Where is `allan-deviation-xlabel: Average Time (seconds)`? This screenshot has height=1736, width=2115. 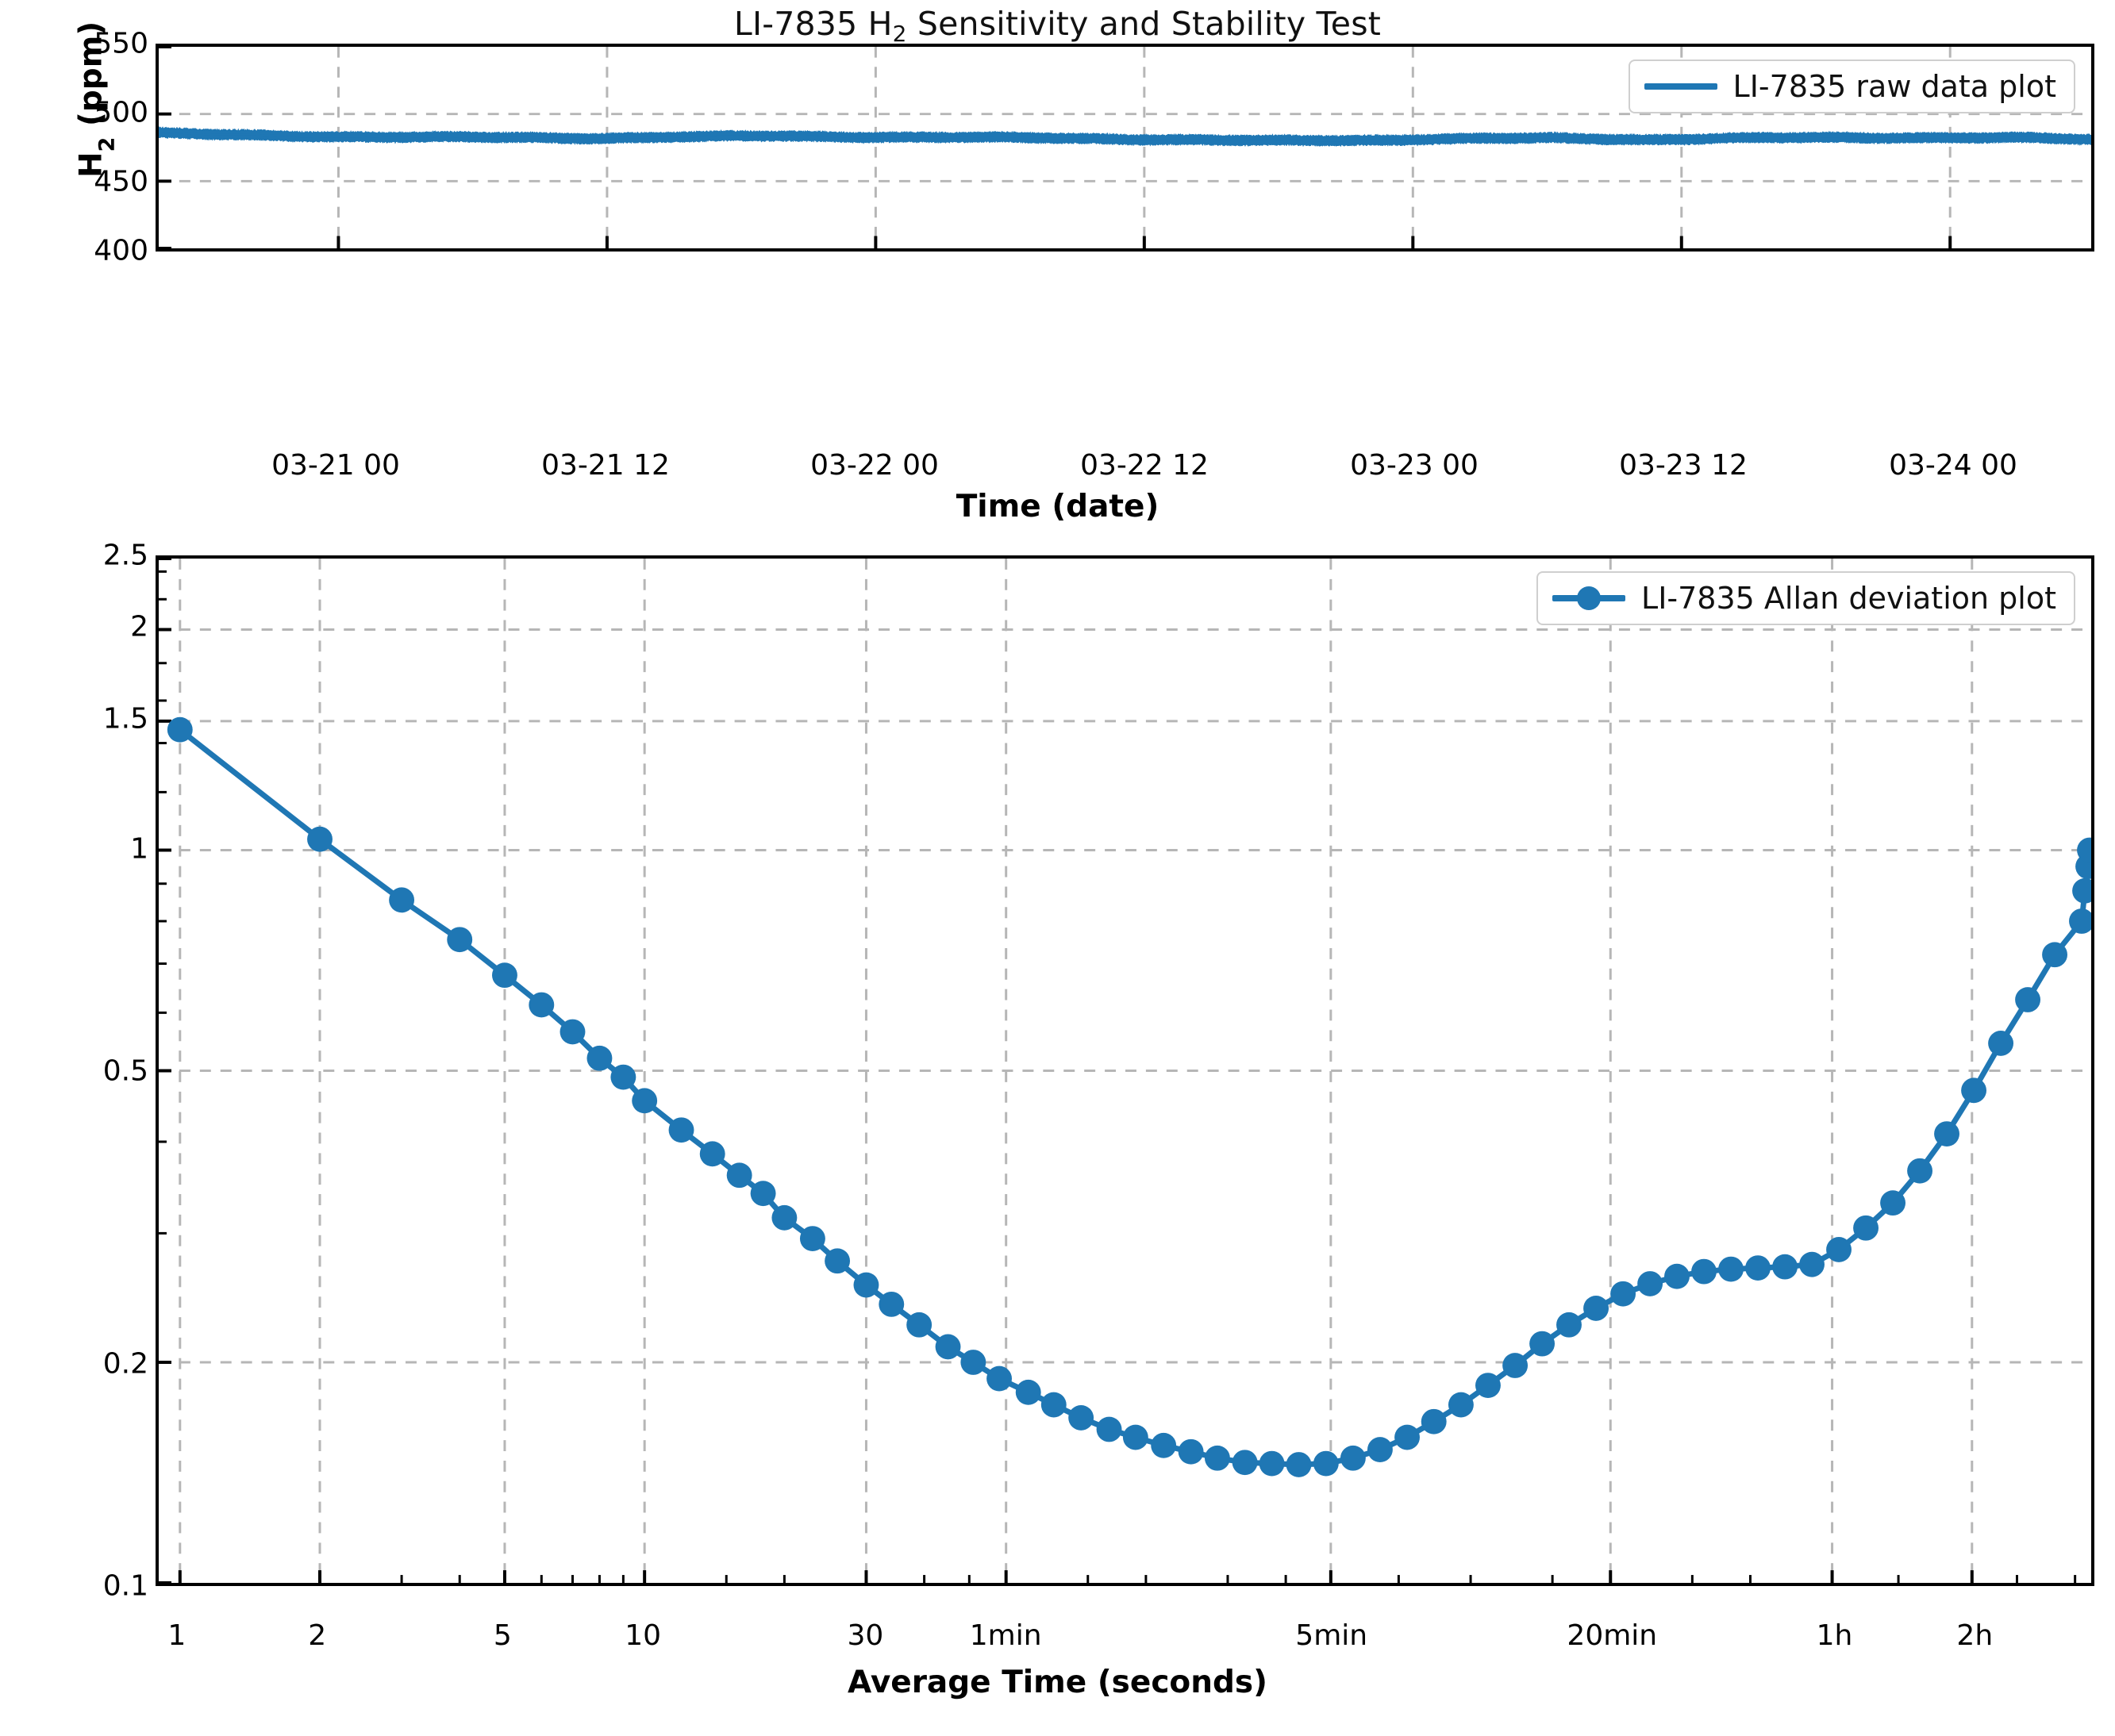 allan-deviation-xlabel: Average Time (seconds) is located at coordinates (1057, 1682).